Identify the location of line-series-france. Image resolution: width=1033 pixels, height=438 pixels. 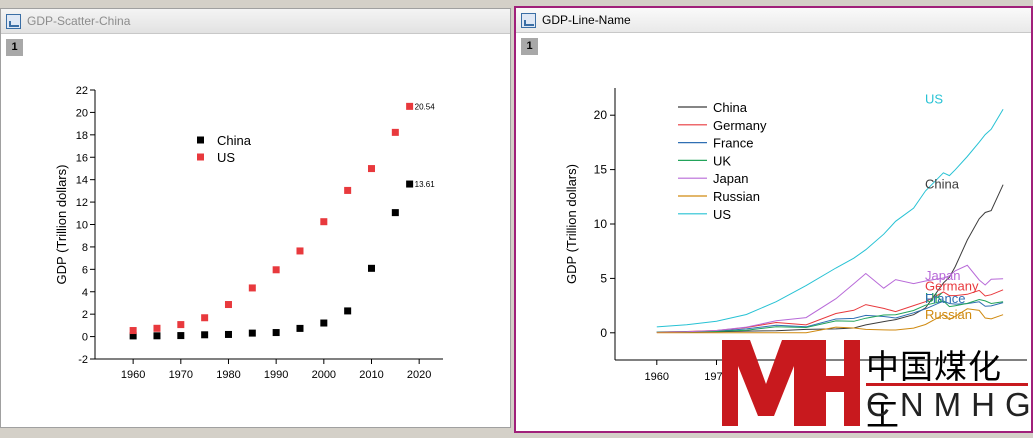
(830, 316).